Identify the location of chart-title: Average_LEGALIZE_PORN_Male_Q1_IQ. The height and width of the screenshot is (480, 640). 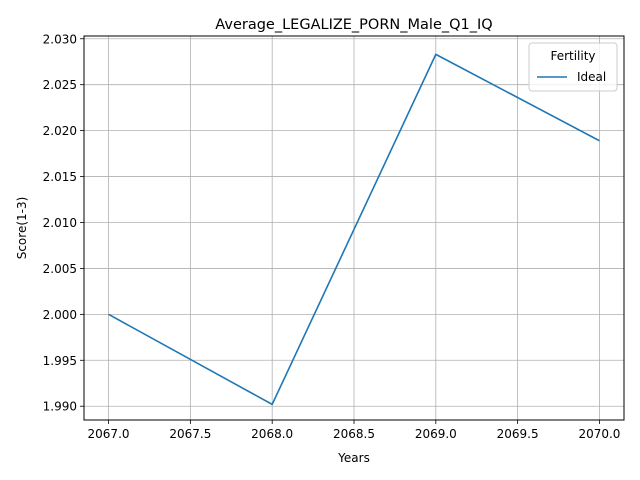
(353, 25).